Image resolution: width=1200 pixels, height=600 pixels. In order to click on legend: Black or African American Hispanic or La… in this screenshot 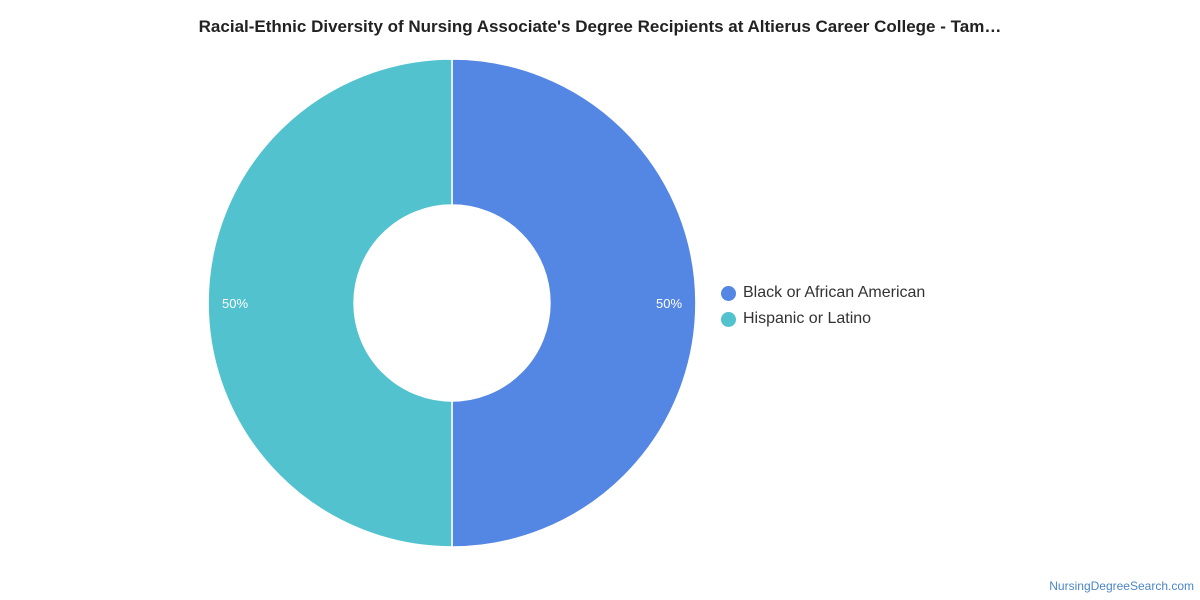, I will do `click(823, 306)`.